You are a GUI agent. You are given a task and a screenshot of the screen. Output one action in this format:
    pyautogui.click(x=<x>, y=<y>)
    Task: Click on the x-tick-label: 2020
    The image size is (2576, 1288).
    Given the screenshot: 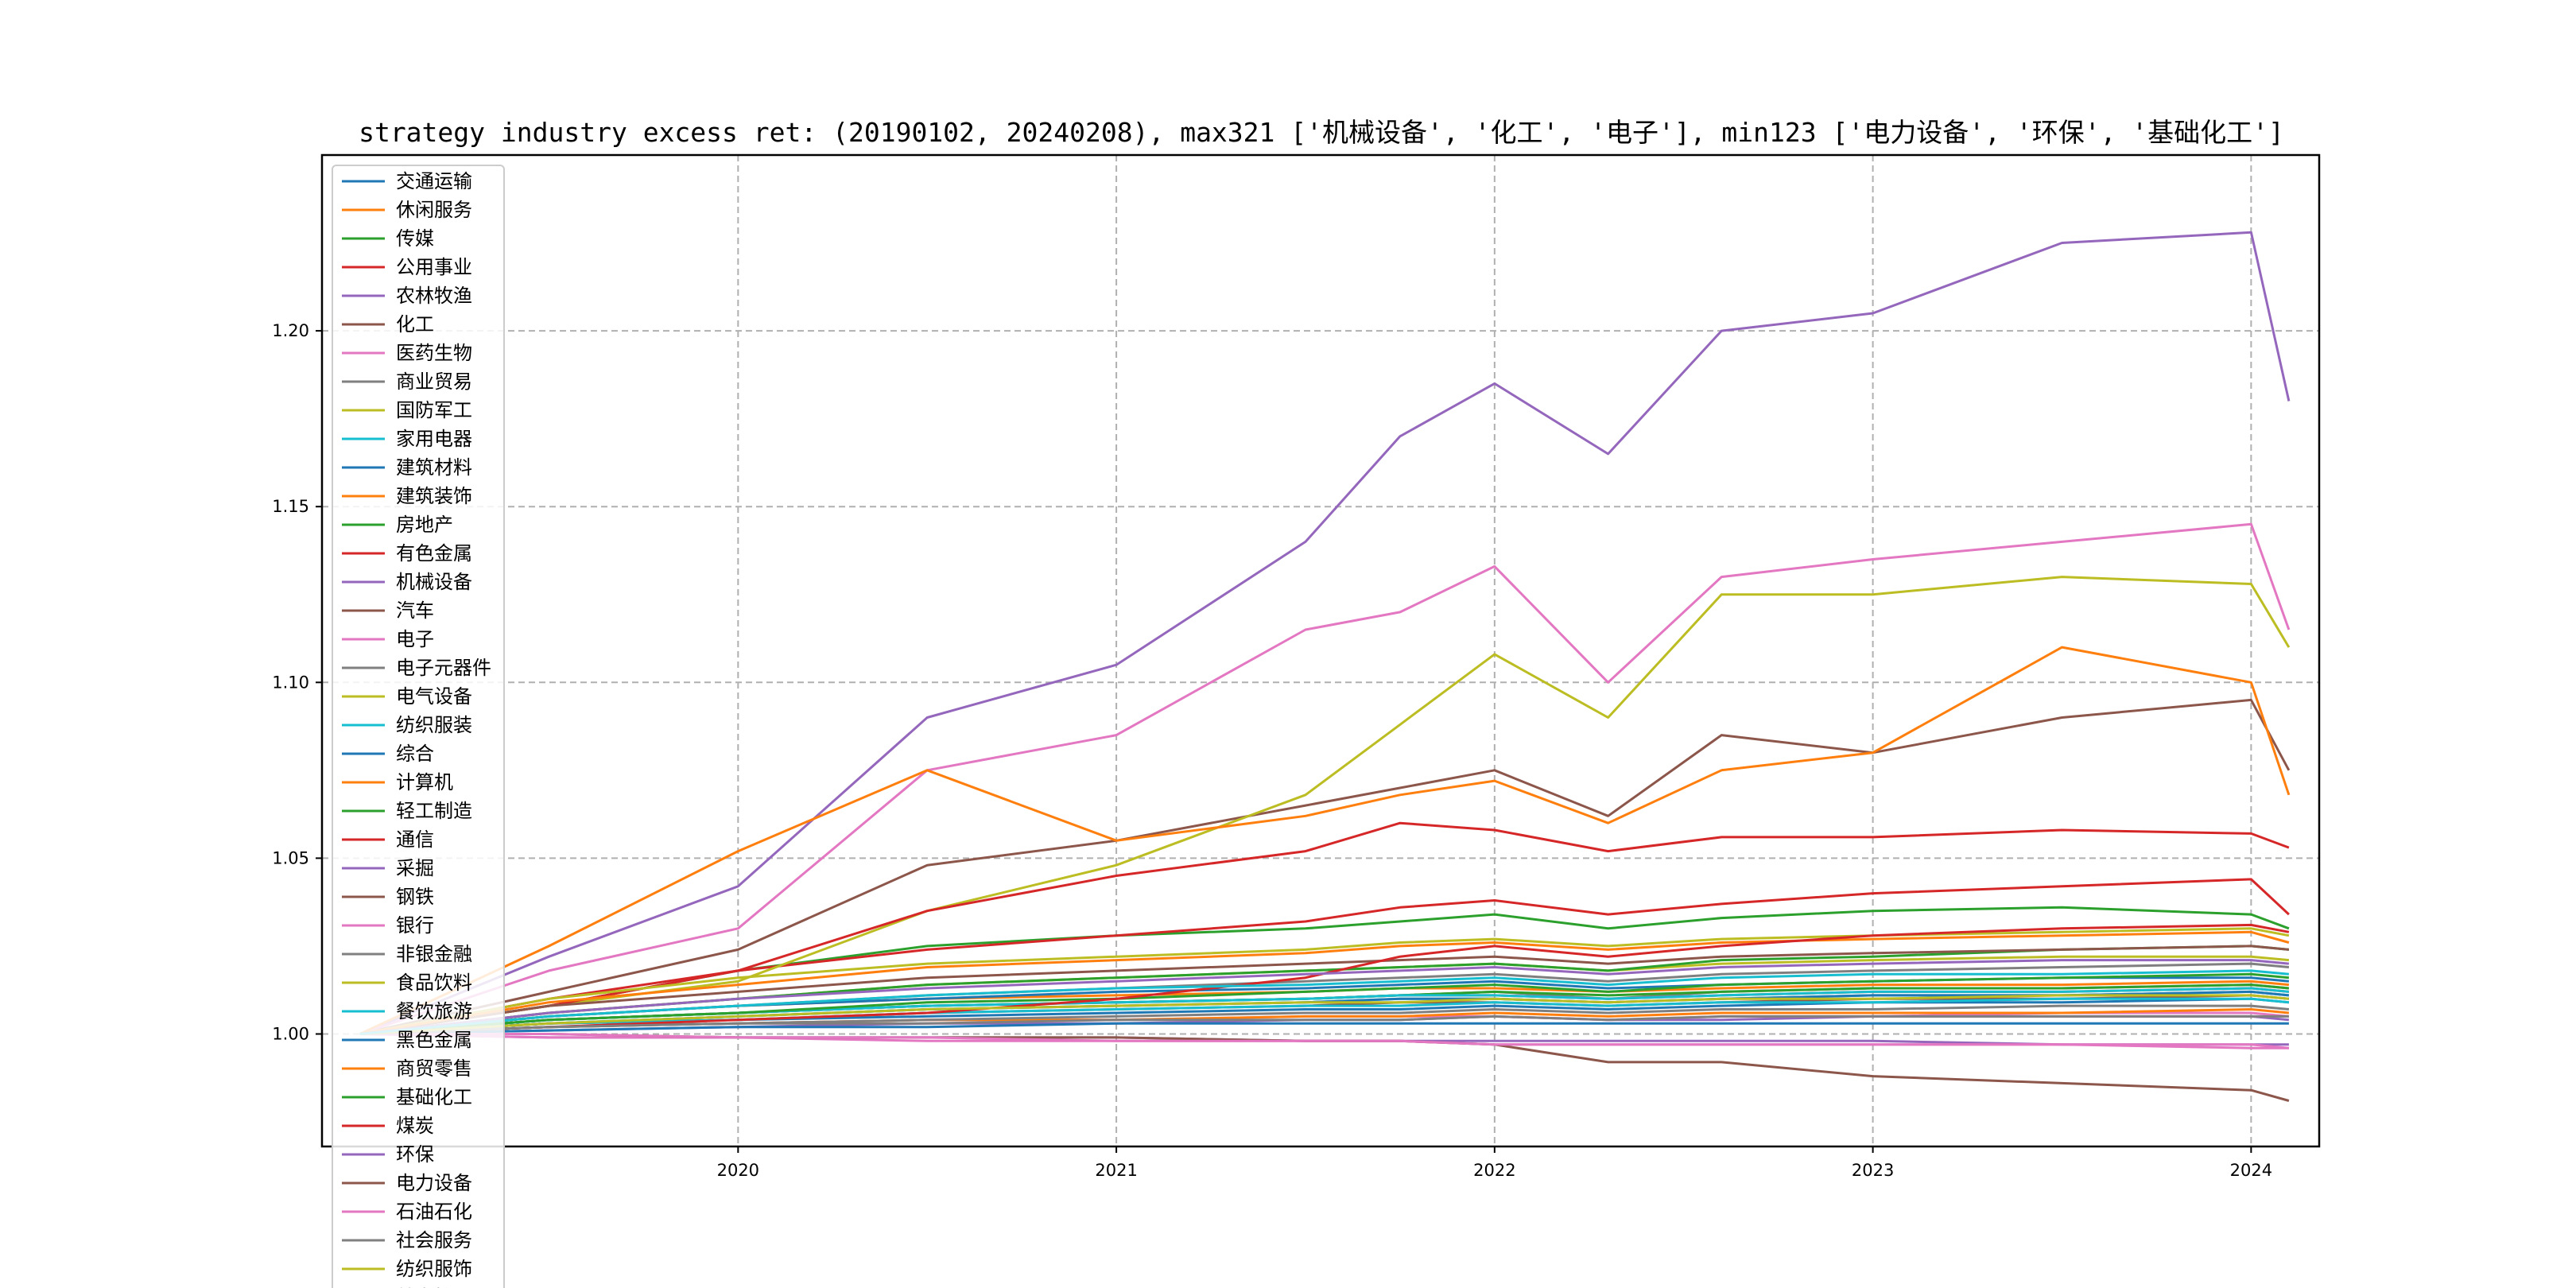 What is the action you would take?
    pyautogui.click(x=738, y=1170)
    